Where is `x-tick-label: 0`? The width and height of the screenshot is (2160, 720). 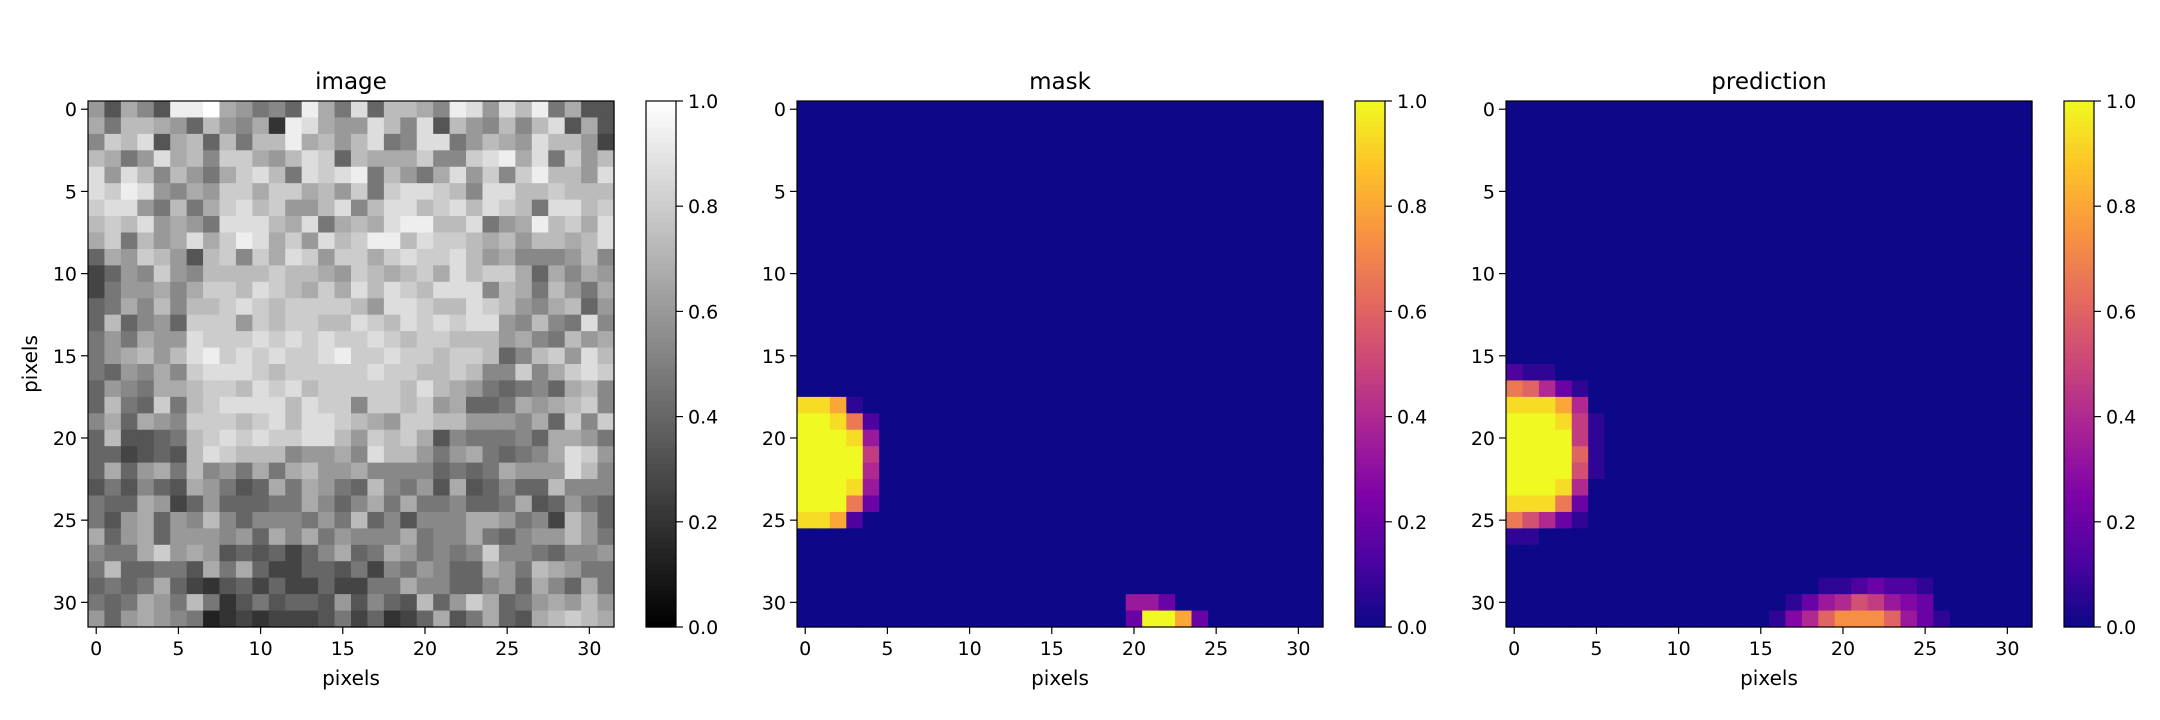 x-tick-label: 0 is located at coordinates (96, 649).